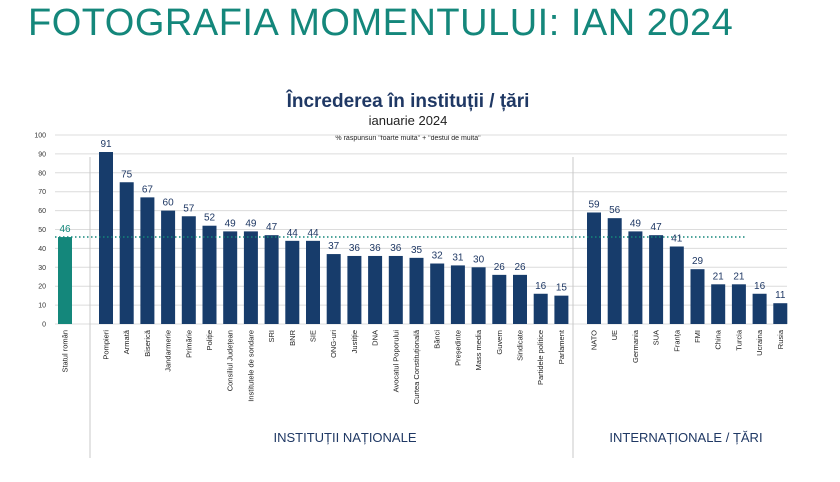  Describe the element at coordinates (437, 339) in the screenshot. I see `category-label: Bănci` at that location.